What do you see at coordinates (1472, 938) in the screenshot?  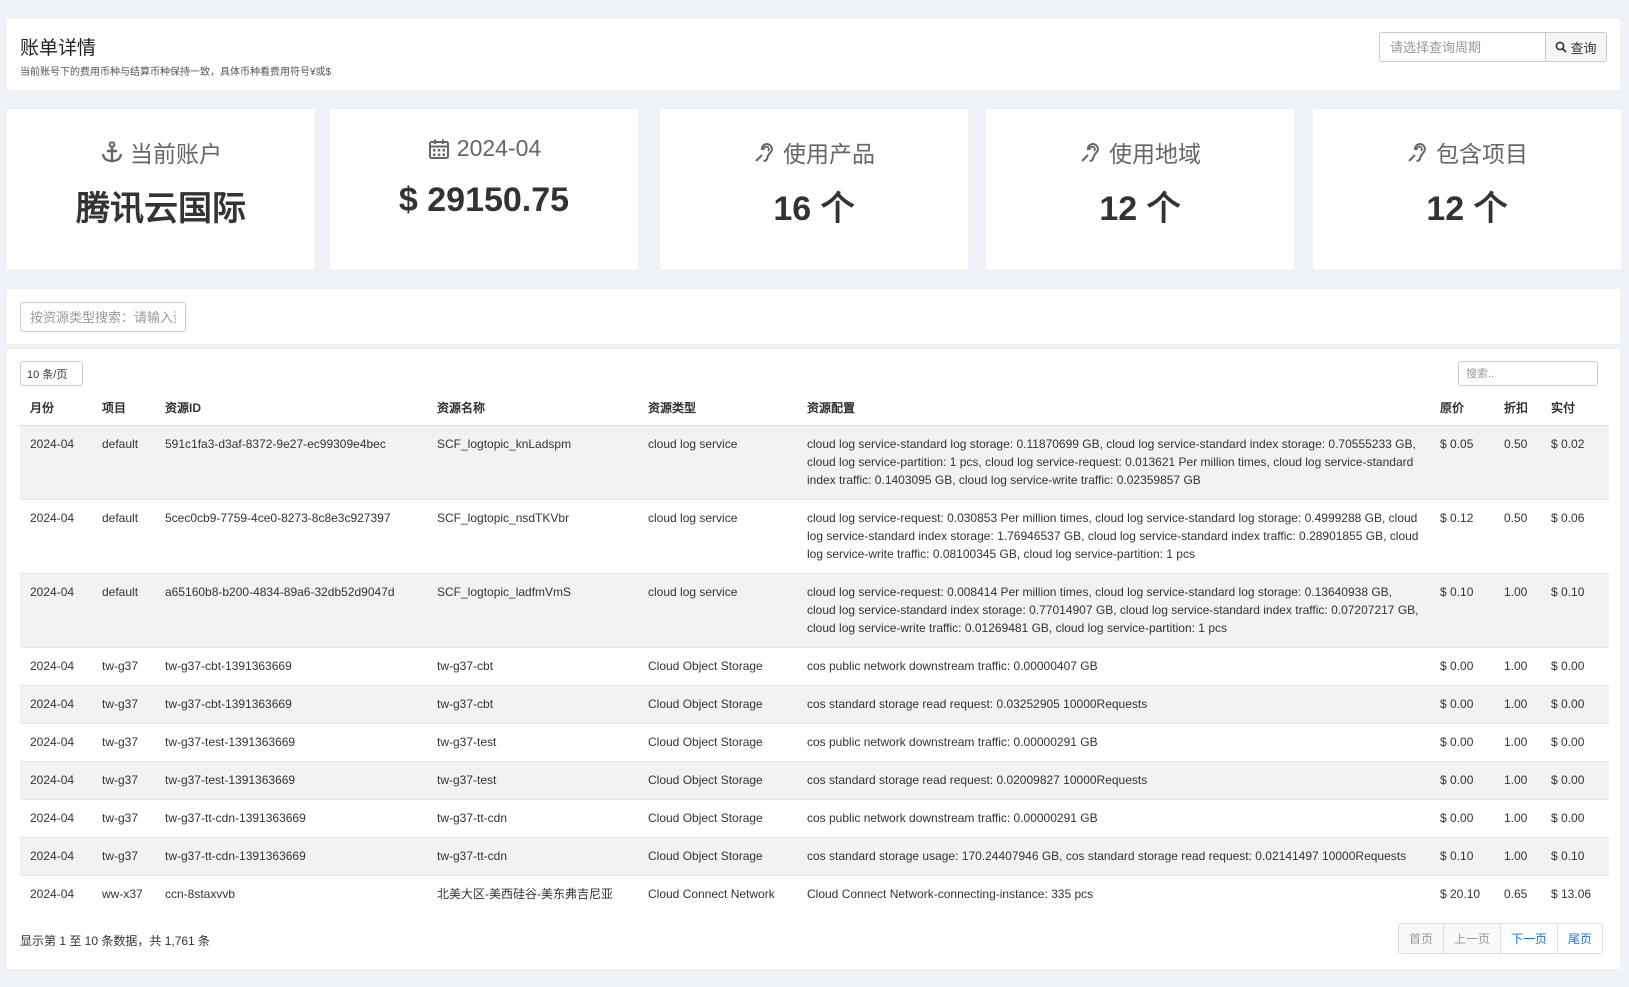 I see `pager-prev-button: 上一页` at bounding box center [1472, 938].